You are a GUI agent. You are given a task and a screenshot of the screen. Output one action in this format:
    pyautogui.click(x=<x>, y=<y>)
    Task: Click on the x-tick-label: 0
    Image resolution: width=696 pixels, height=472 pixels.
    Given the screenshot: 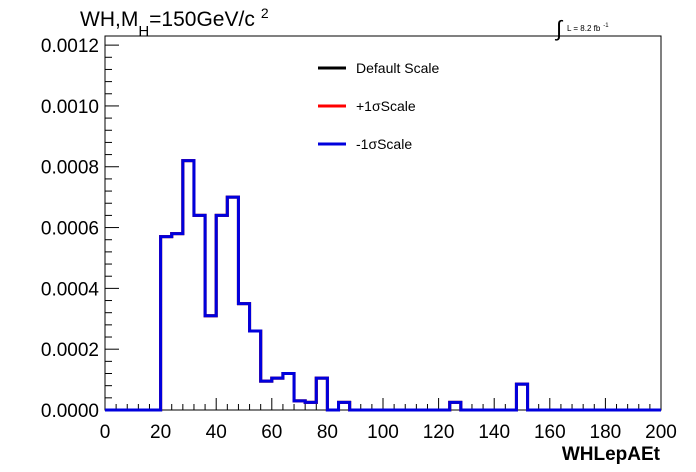 What is the action you would take?
    pyautogui.click(x=105, y=432)
    